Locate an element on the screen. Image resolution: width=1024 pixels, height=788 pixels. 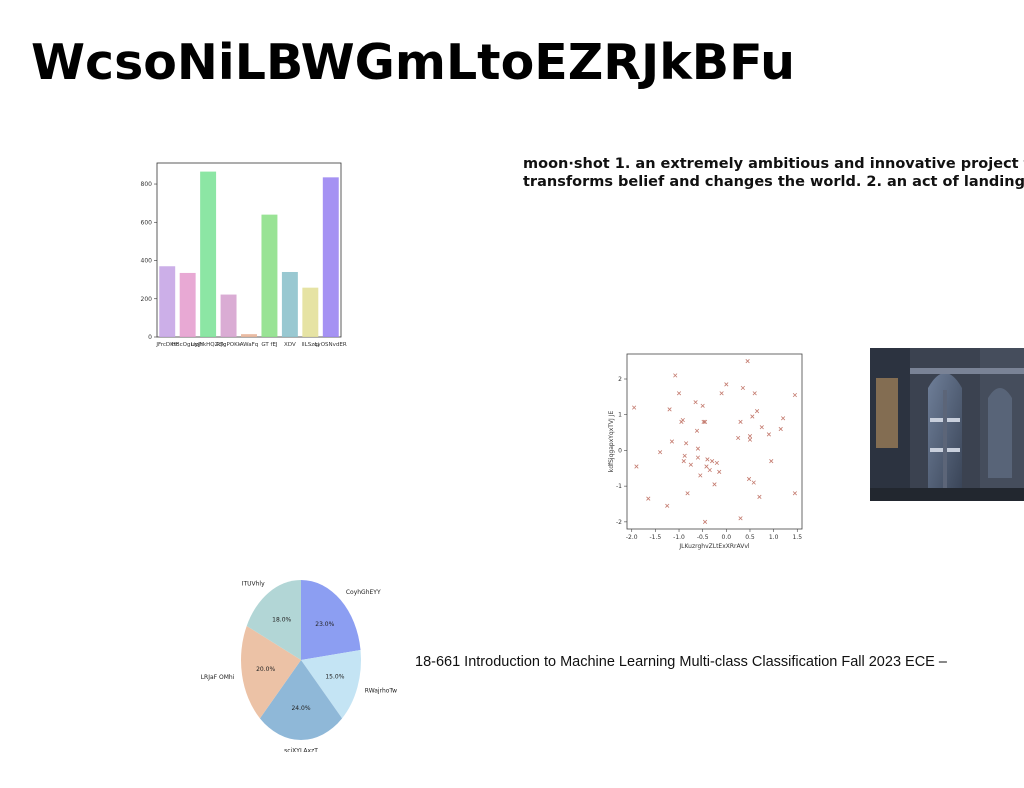
scatter-xtick-label: 1.5 is located at coordinates (797, 537).